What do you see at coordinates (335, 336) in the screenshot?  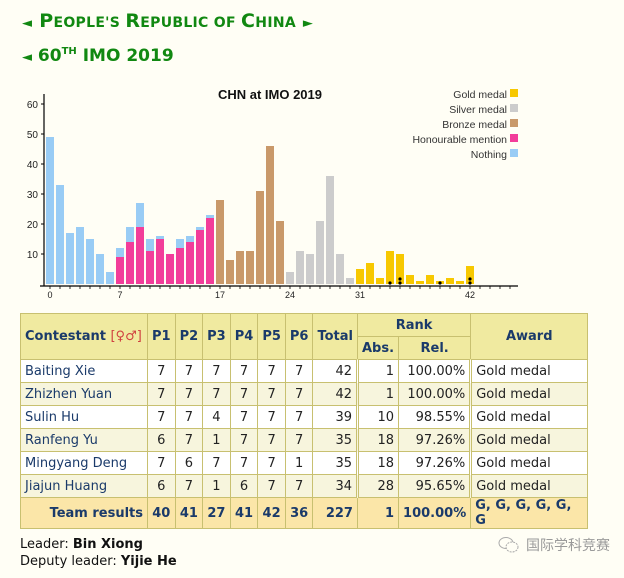 I see `total-header: Total` at bounding box center [335, 336].